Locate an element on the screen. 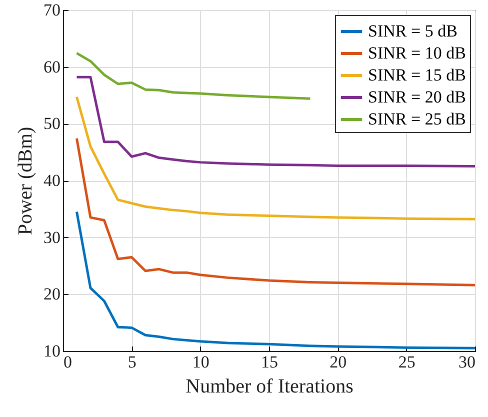 This screenshot has height=417, width=488. y-tick-label: 50 is located at coordinates (52, 124).